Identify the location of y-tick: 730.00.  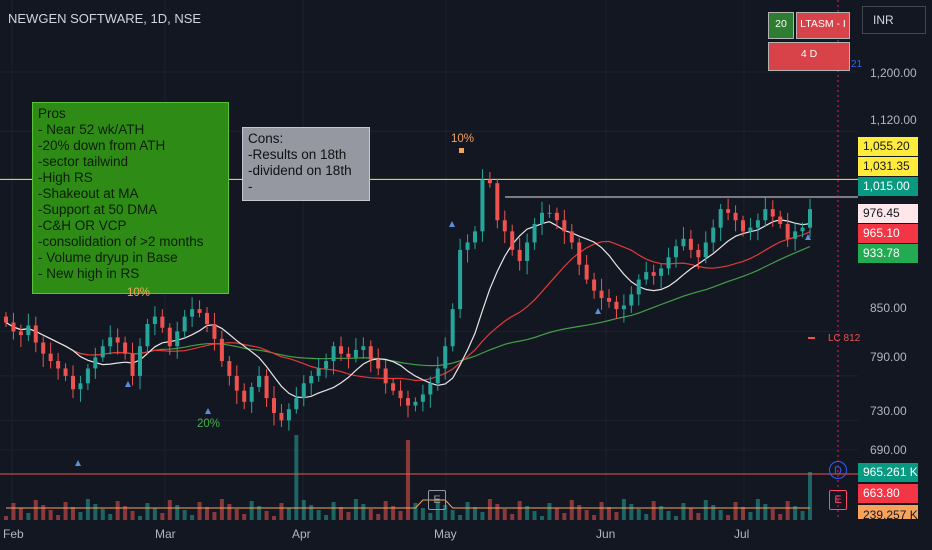
(888, 411).